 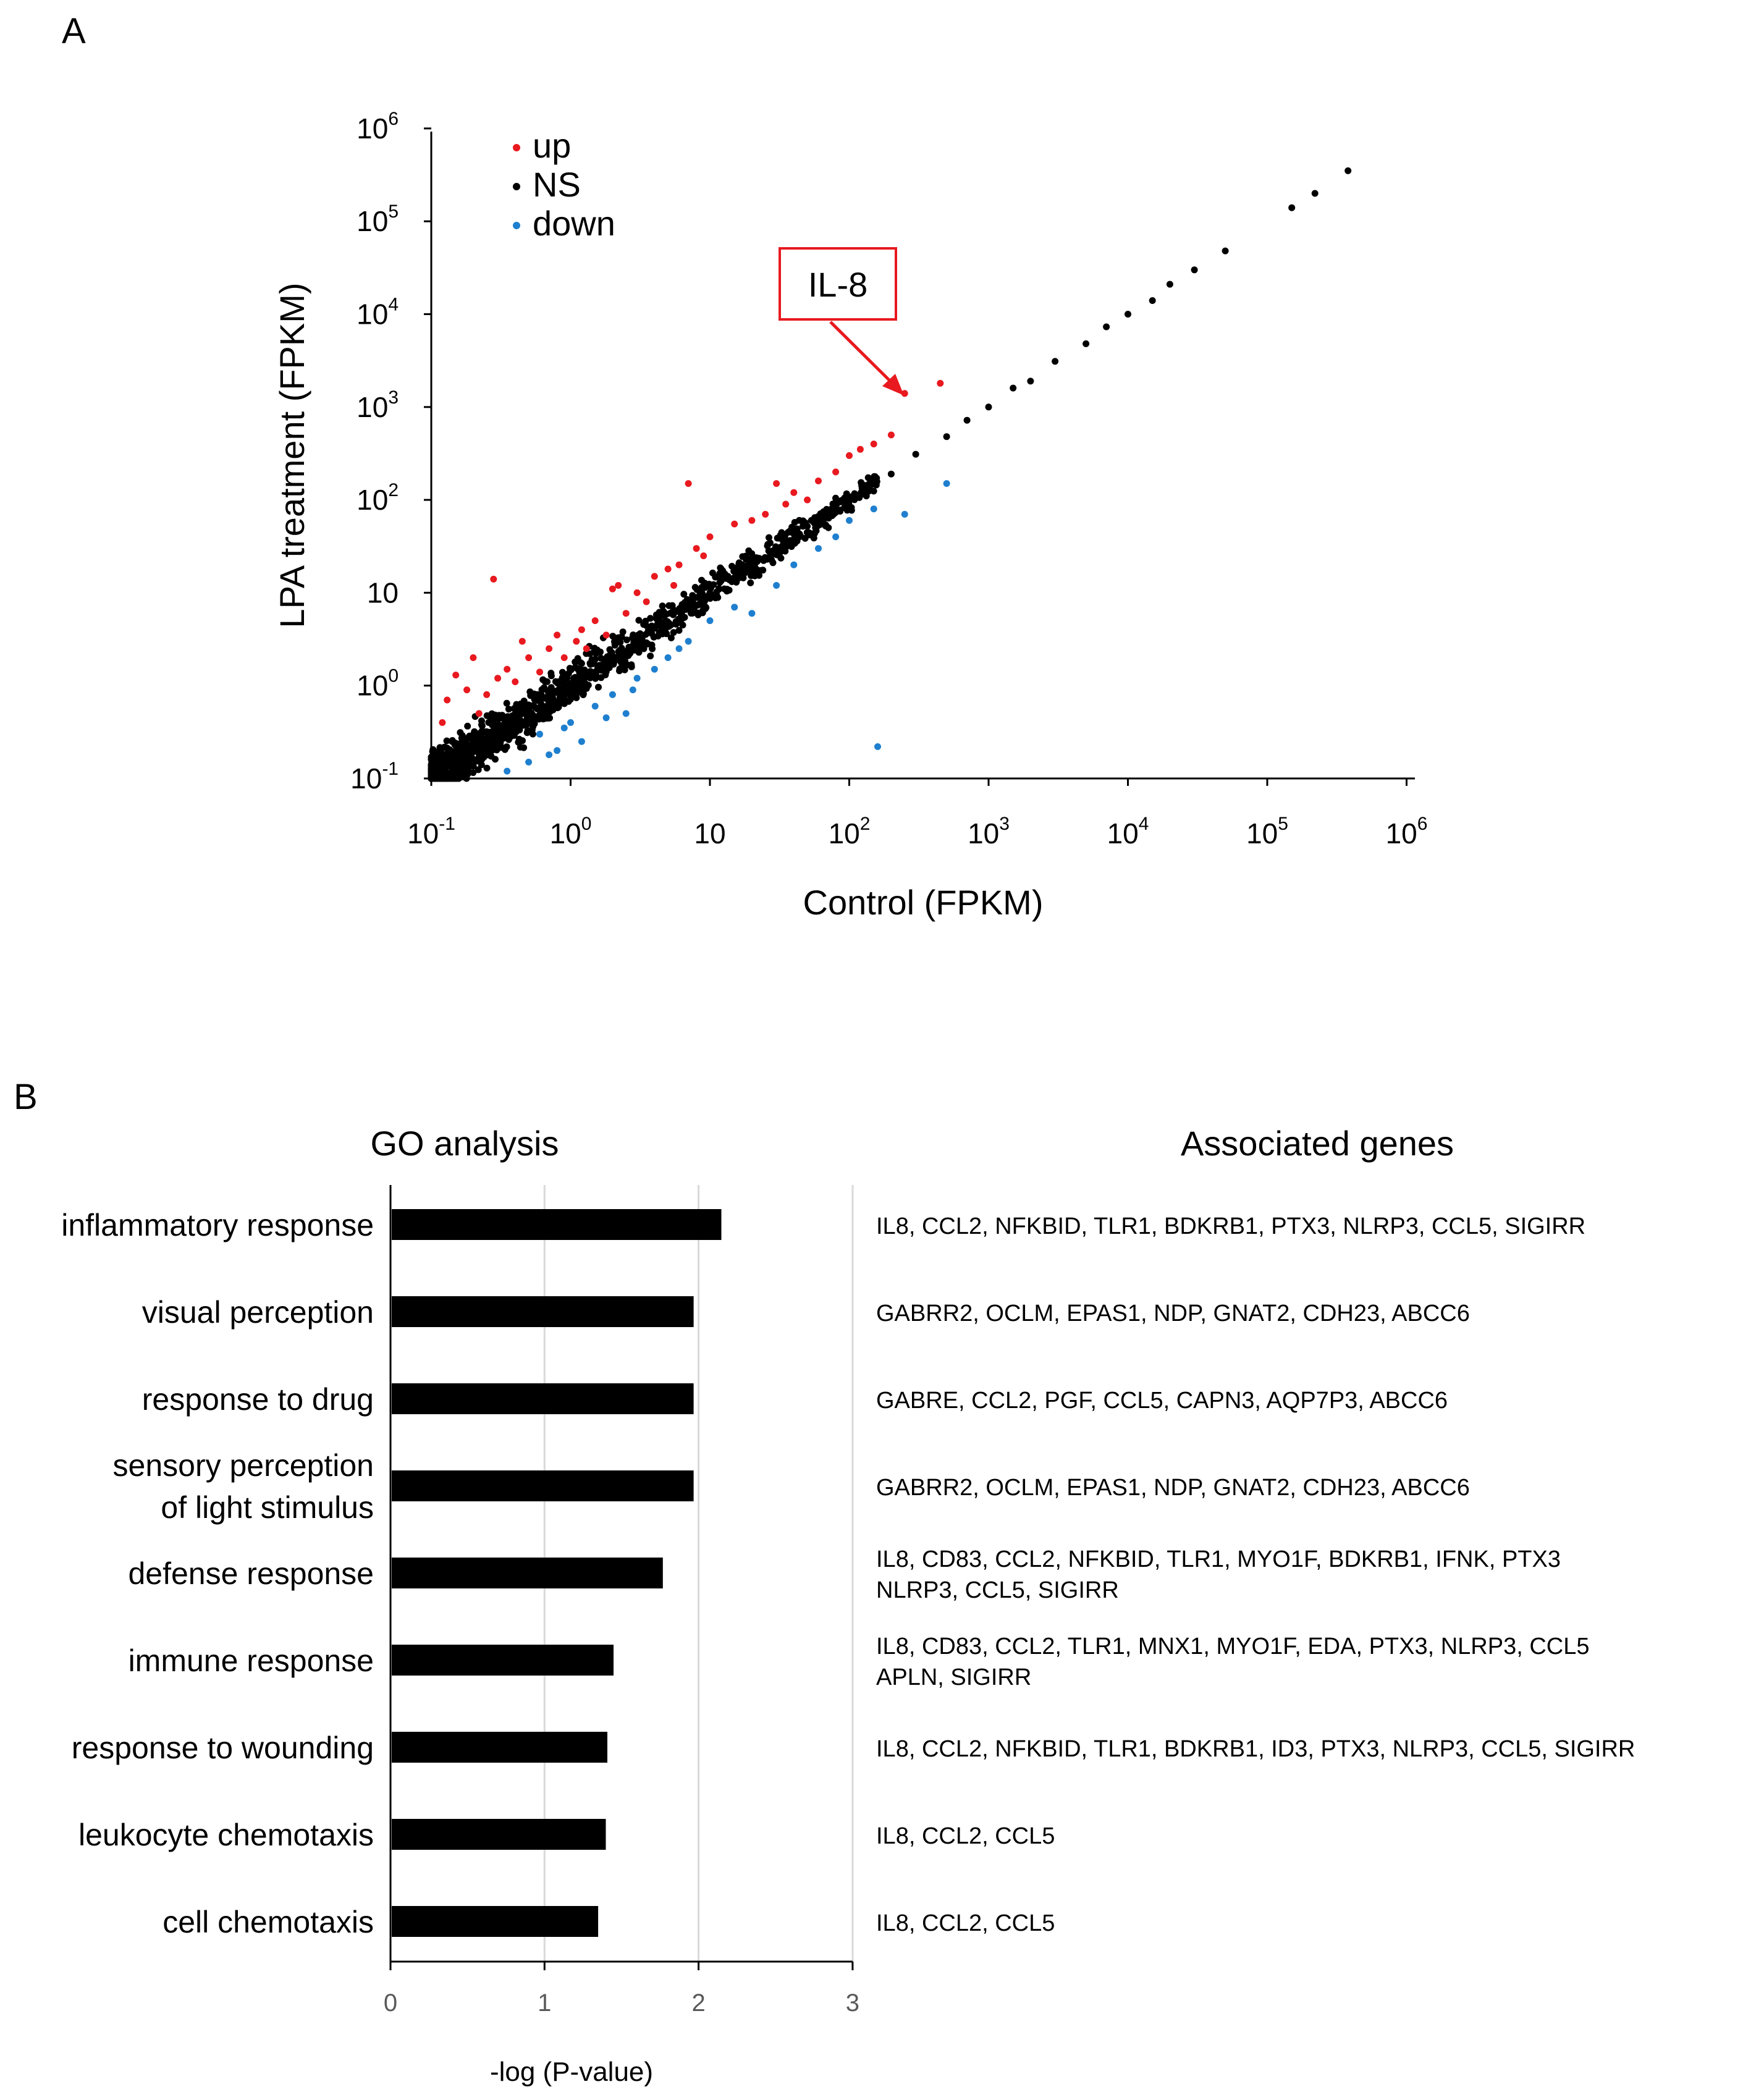 I want to click on y-tick-label: 100, so click(x=378, y=684).